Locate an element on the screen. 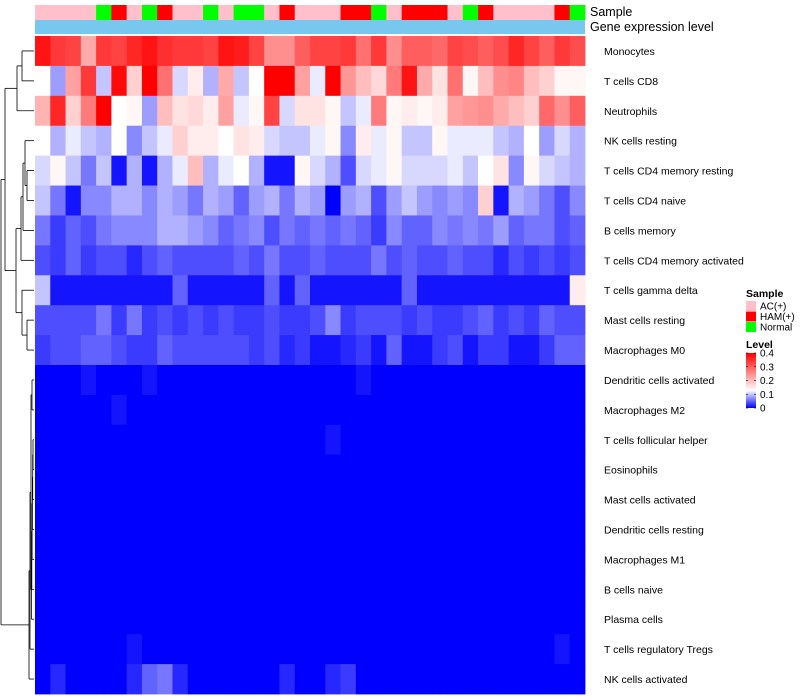  row-label: Macrophages M1 is located at coordinates (644, 560).